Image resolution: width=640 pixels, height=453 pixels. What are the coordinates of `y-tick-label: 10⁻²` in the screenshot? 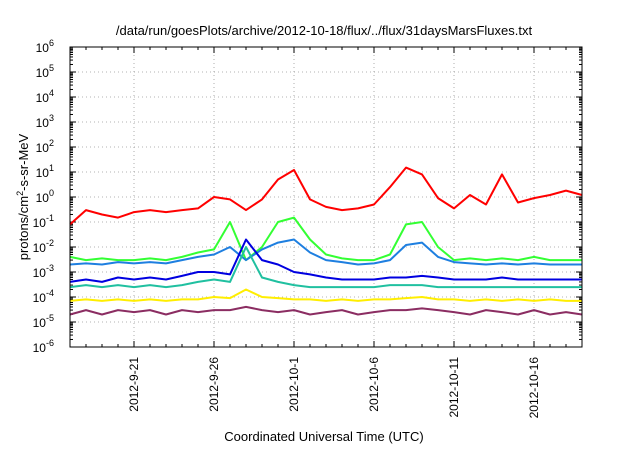 It's located at (43, 246).